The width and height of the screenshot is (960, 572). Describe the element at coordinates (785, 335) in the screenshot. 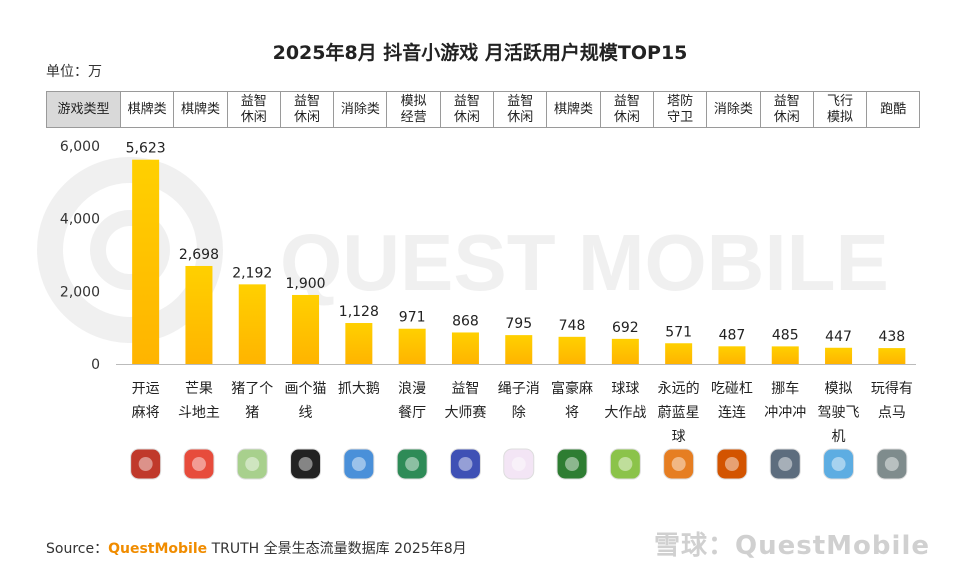

I see `bar-value-label: 485` at that location.